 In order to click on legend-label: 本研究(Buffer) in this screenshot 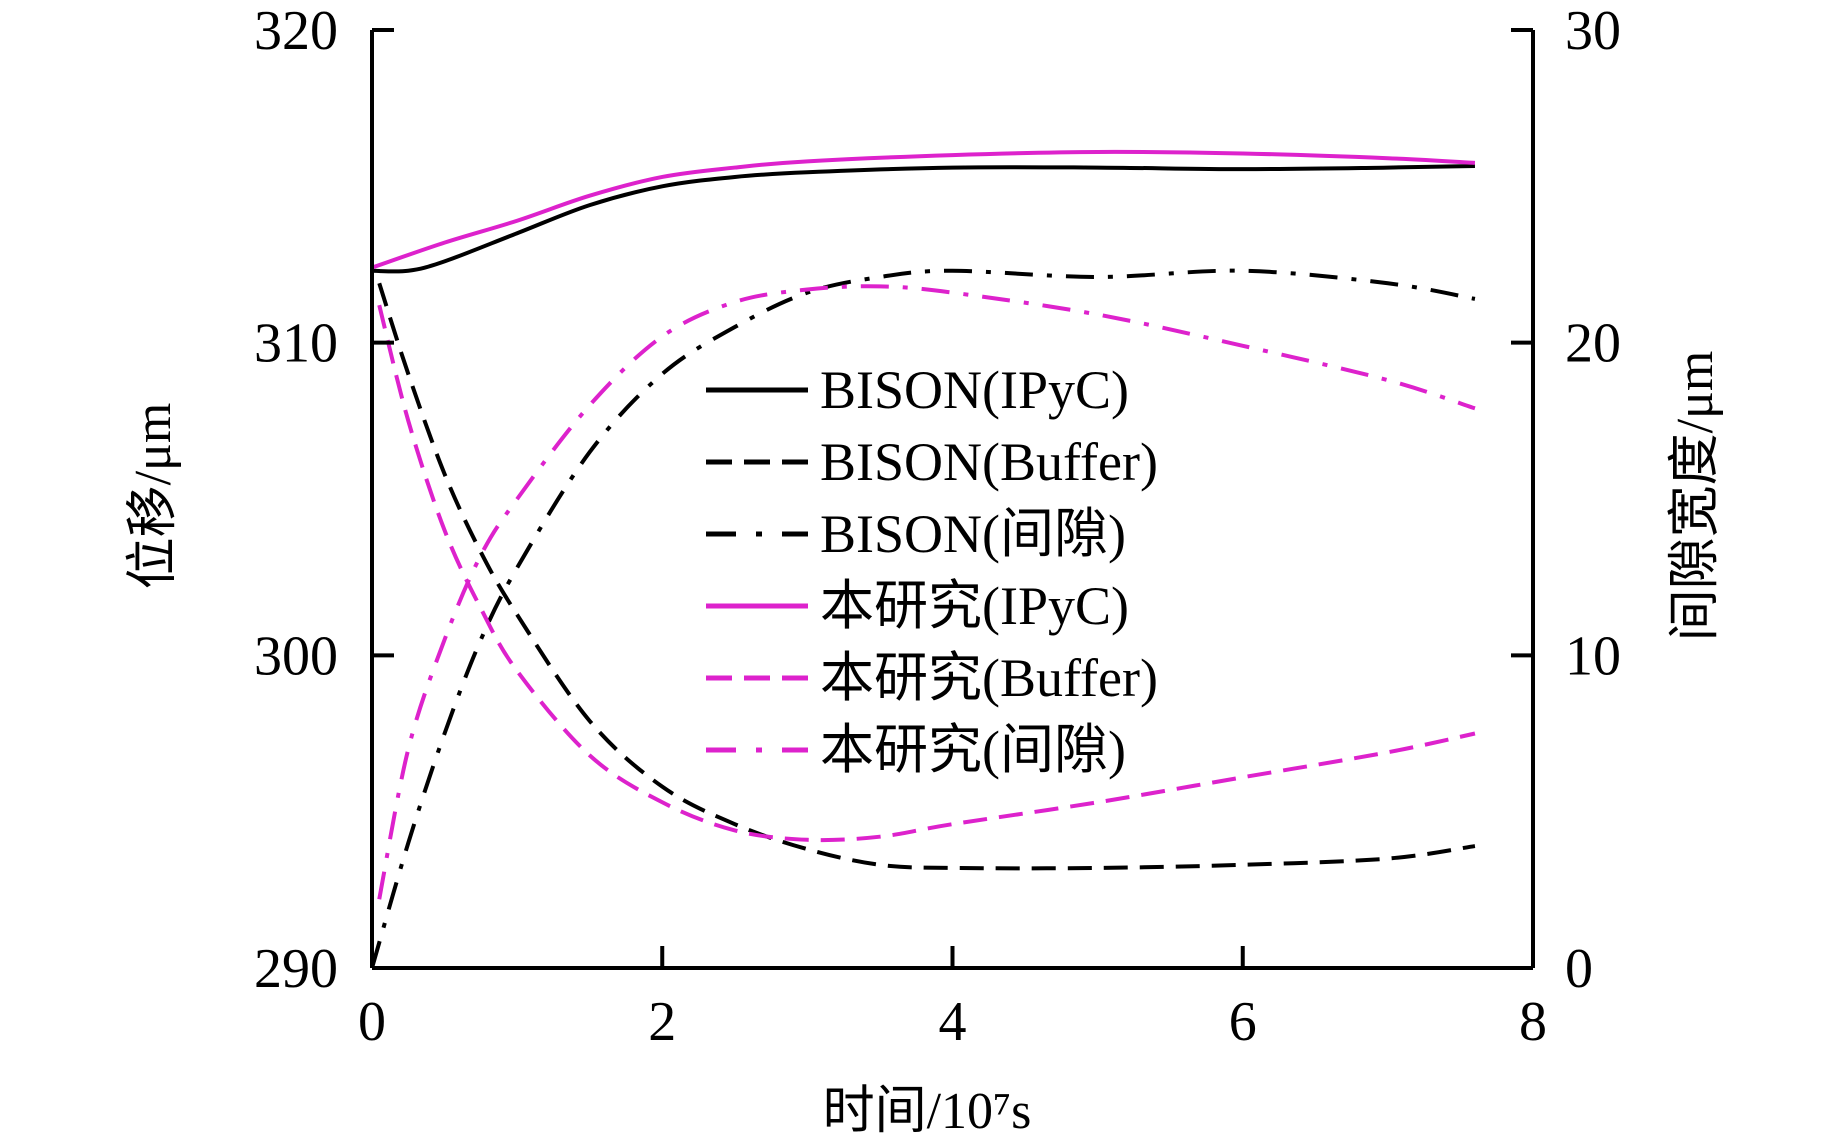, I will do `click(989, 678)`.